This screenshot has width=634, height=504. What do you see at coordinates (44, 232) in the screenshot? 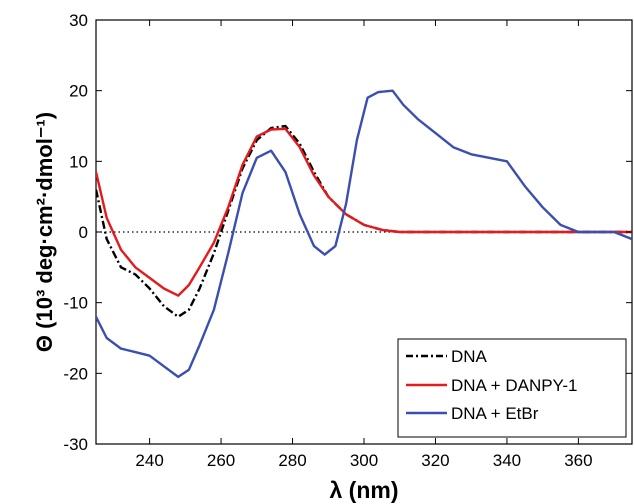
I see `y-axis-title: Θ (10³ deg·cm²·dmol⁻¹)` at bounding box center [44, 232].